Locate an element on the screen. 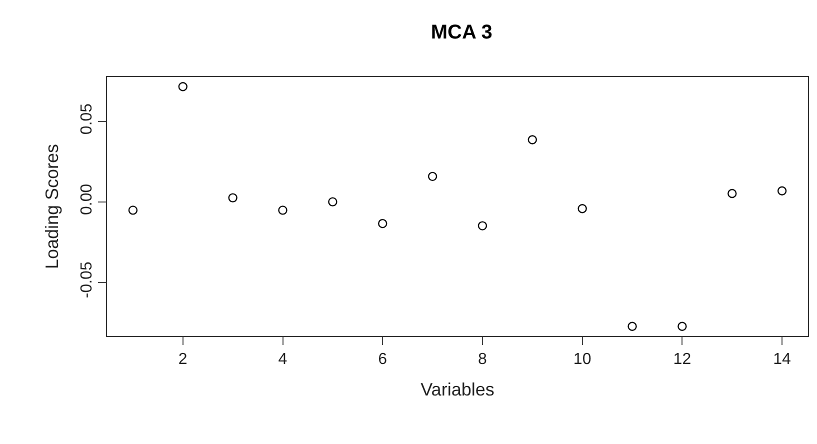  x-tick-label: 4 is located at coordinates (283, 359).